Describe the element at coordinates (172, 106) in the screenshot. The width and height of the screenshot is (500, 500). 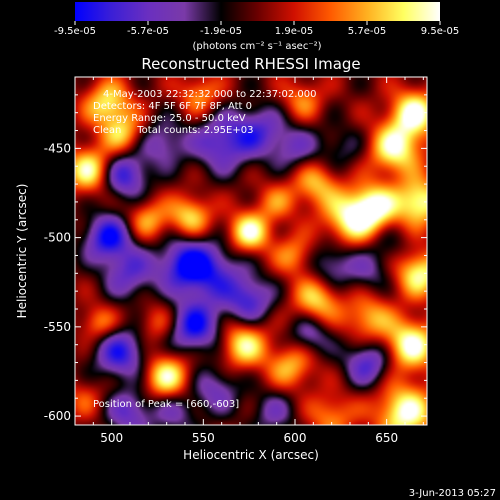
I see `annotation-detectors: Detectors: 4F 5F 6F 7F 8F, Att 0` at that location.